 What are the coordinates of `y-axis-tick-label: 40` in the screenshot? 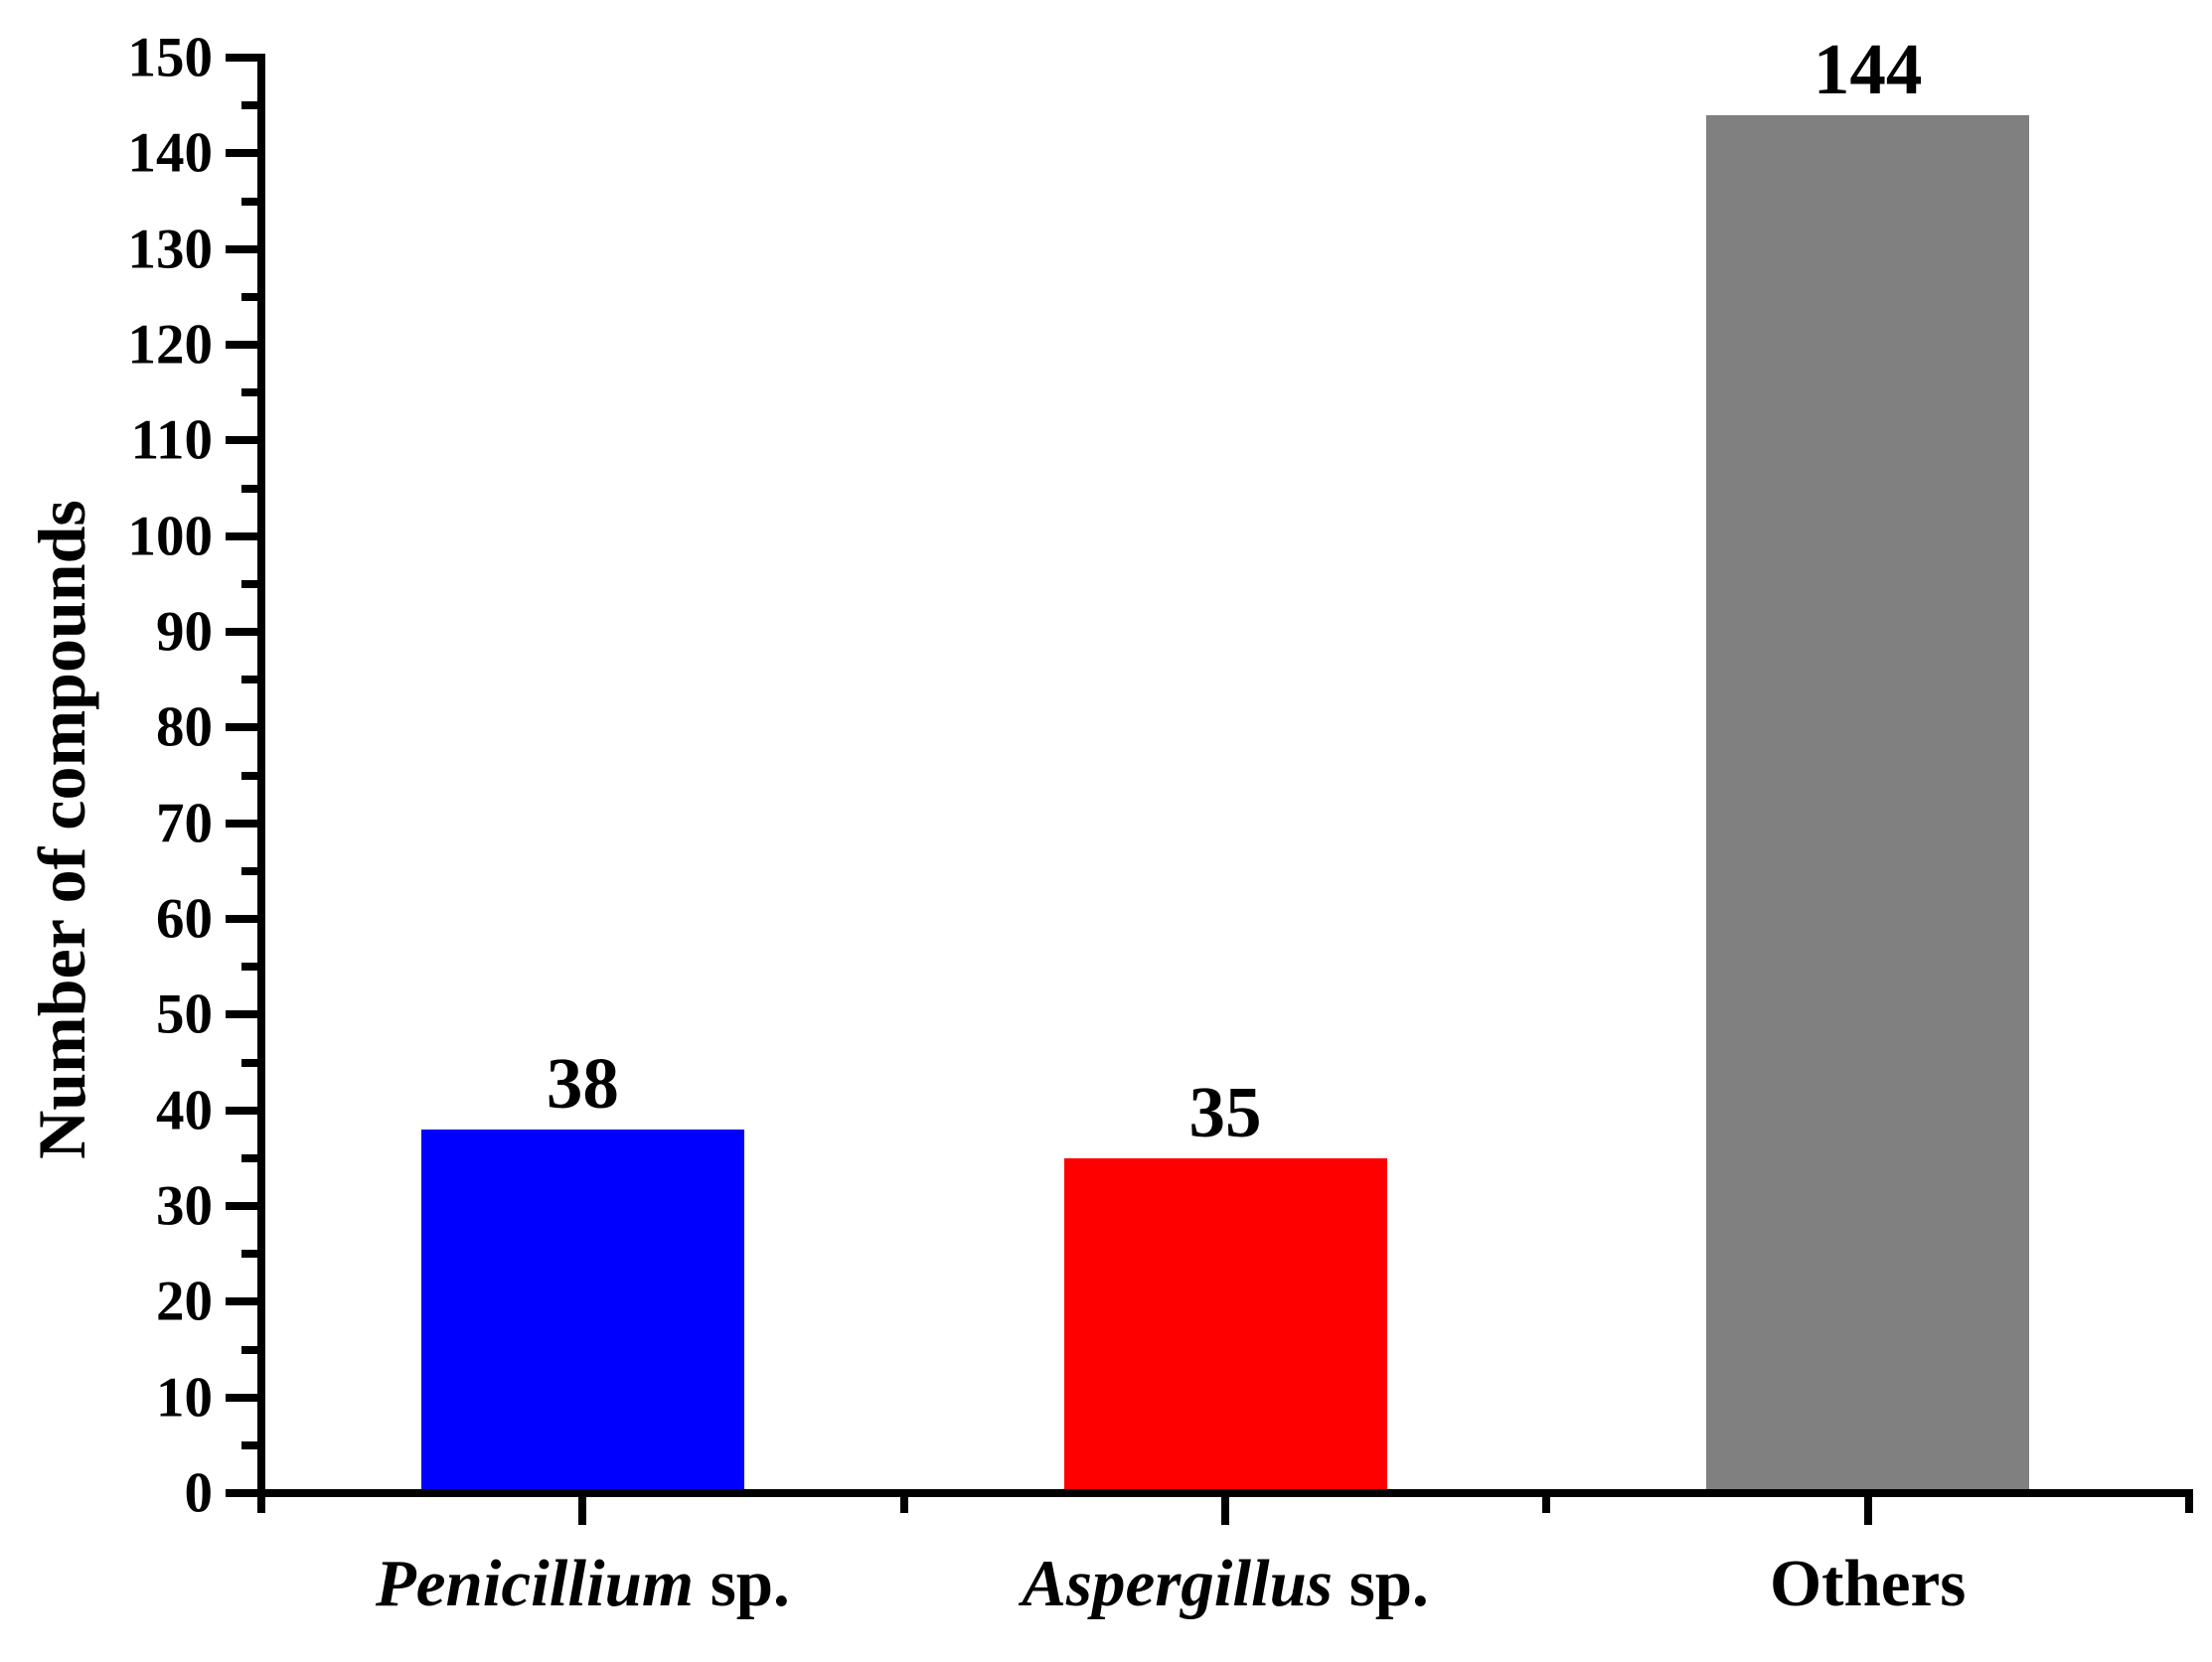 It's located at (184, 1110).